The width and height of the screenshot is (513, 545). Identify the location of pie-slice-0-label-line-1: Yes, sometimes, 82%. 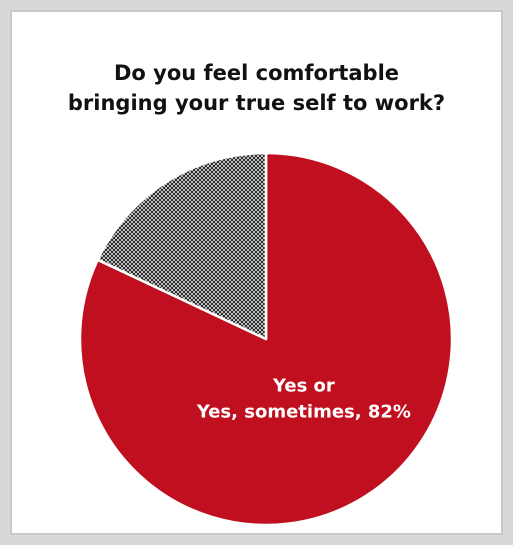
(303, 412).